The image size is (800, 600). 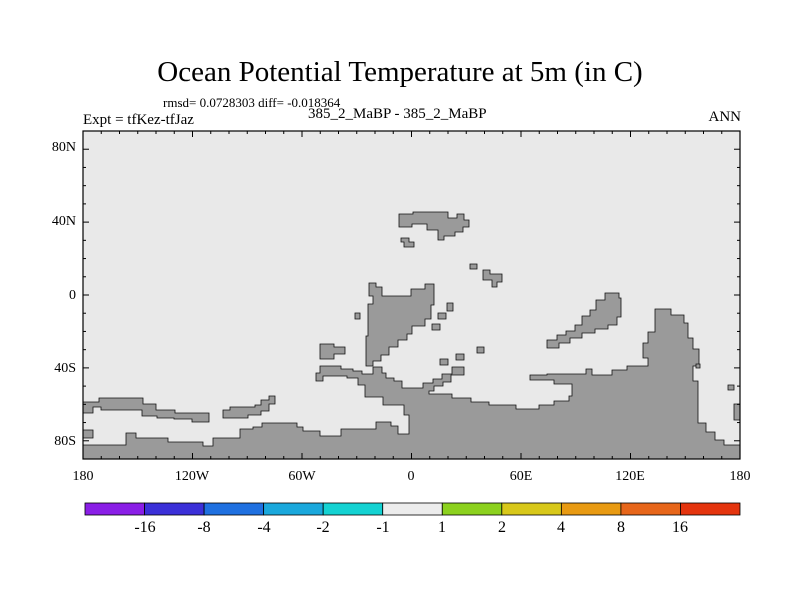 What do you see at coordinates (192, 476) in the screenshot?
I see `lon-label: 120W` at bounding box center [192, 476].